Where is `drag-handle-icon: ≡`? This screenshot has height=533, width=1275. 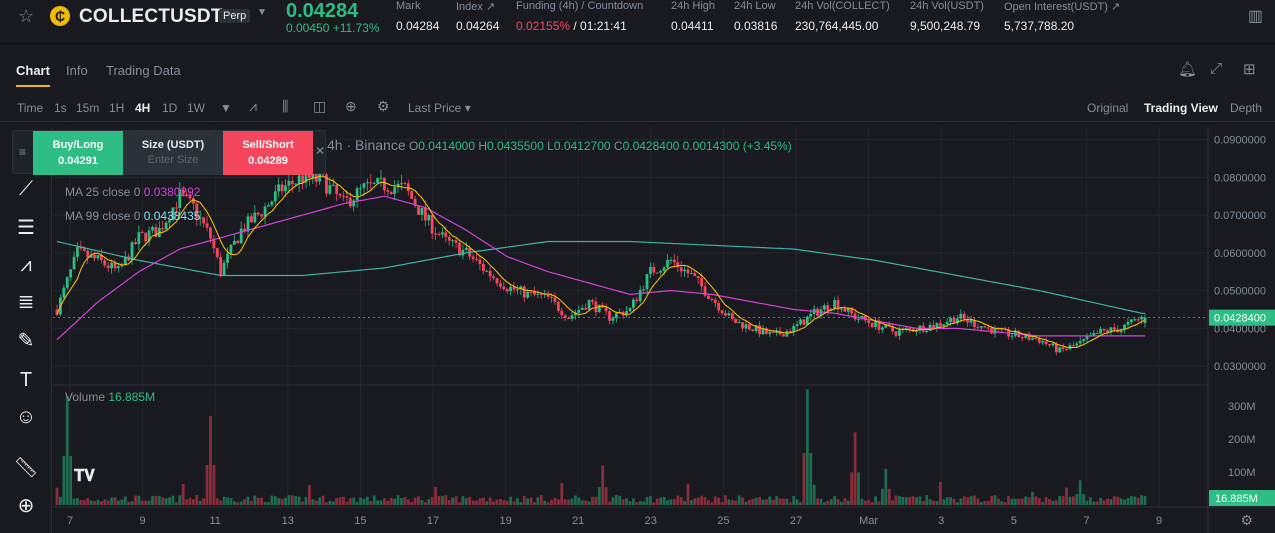
drag-handle-icon: ≡ is located at coordinates (23, 152).